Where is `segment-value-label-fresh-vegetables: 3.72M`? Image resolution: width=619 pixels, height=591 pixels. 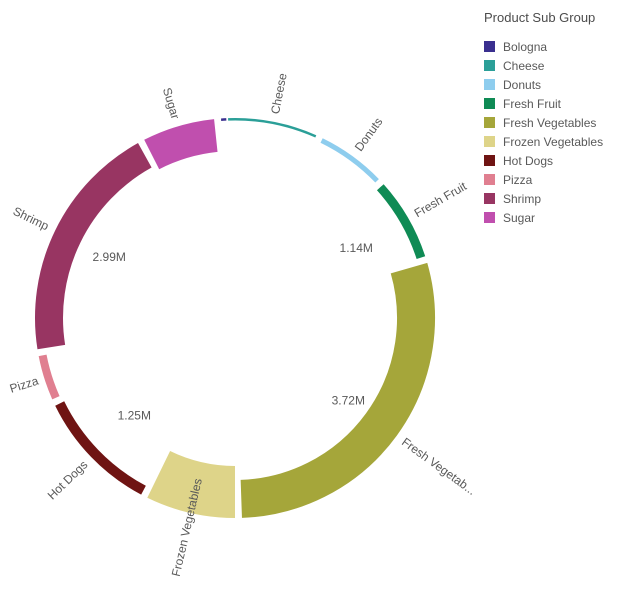
segment-value-label-fresh-vegetables: 3.72M is located at coordinates (348, 401).